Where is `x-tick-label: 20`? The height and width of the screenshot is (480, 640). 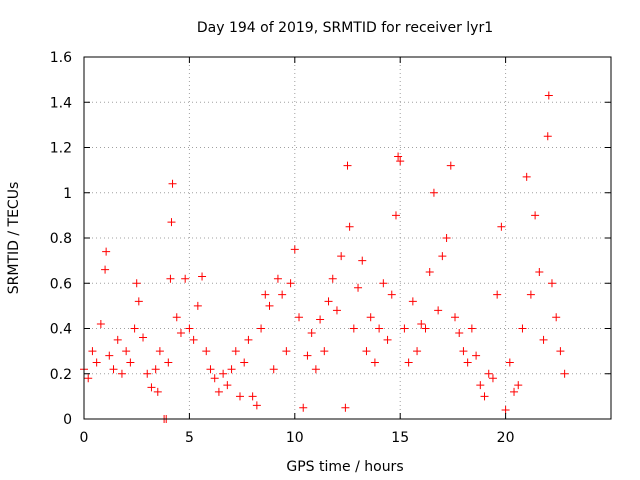
x-tick-label: 20 is located at coordinates (506, 438).